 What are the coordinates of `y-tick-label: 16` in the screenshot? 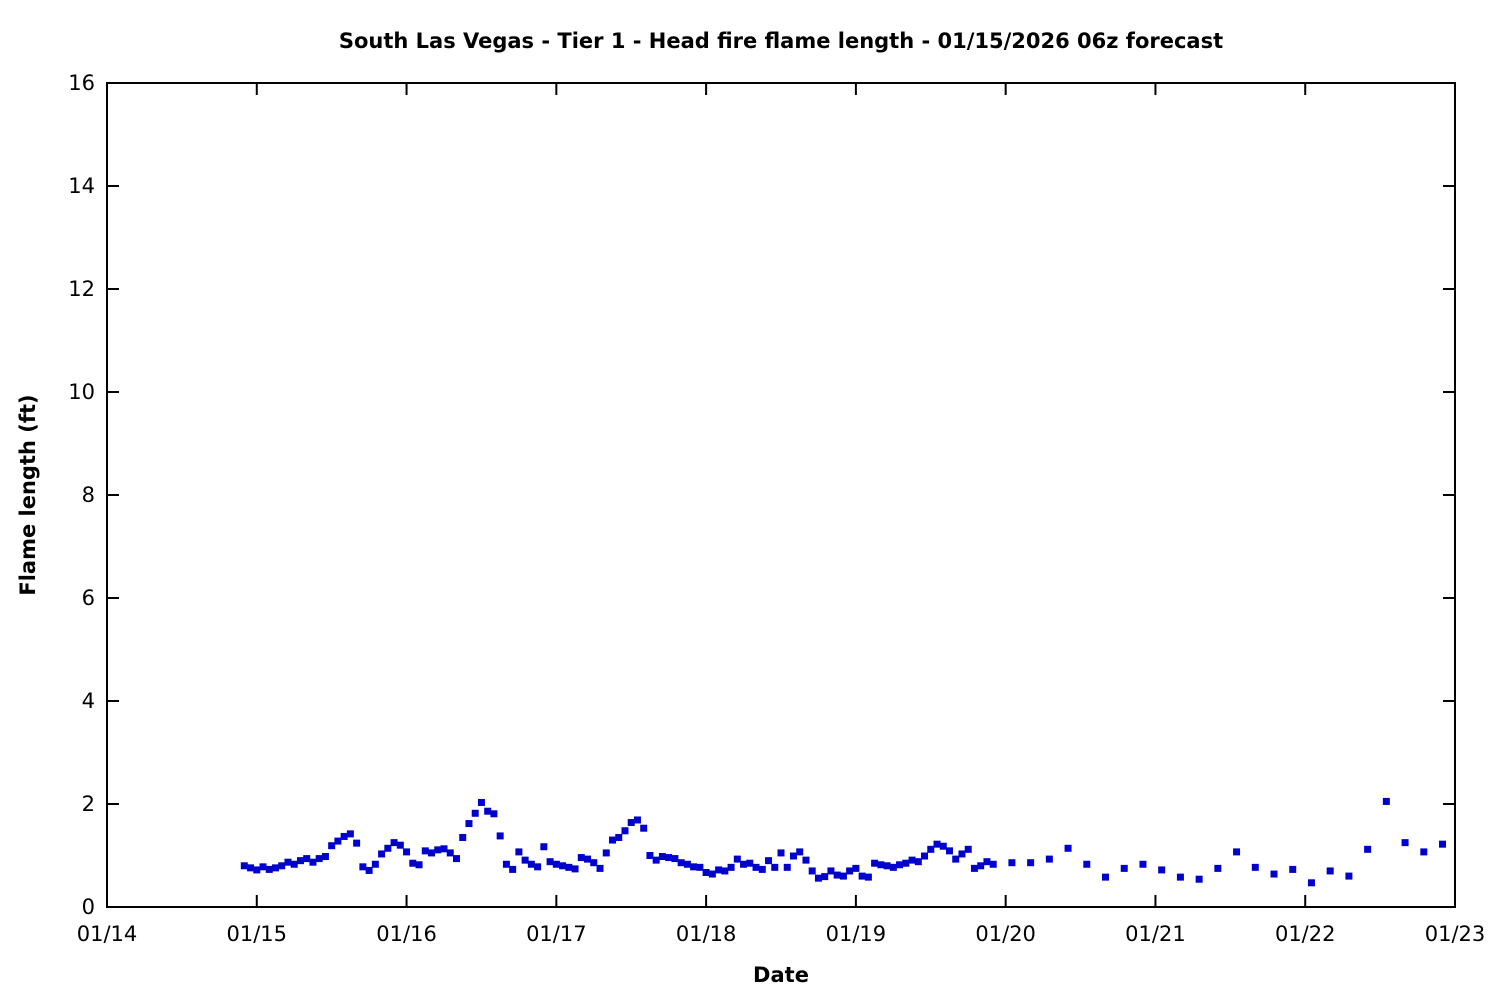 It's located at (81, 83).